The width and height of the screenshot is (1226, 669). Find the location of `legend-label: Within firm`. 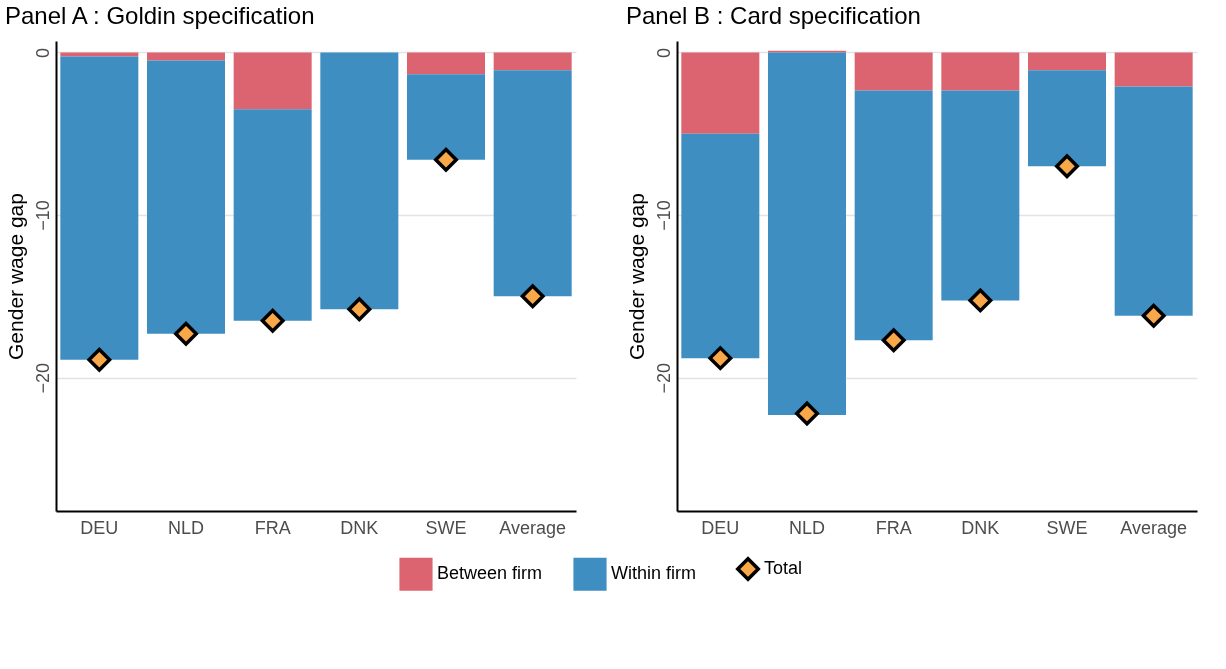

legend-label: Within firm is located at coordinates (653, 573).